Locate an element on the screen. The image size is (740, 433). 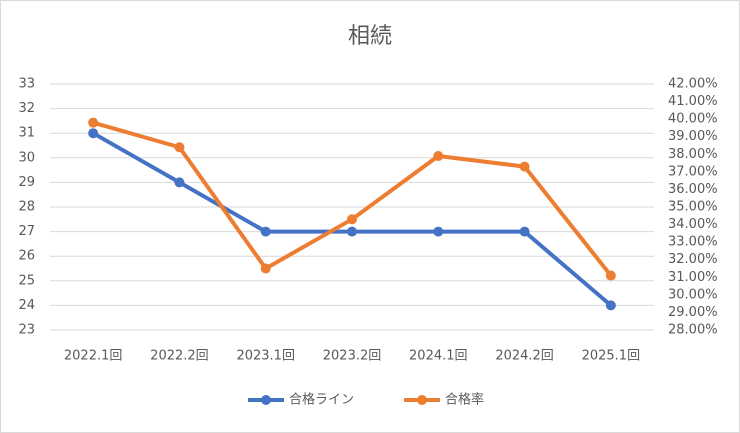
y-tick-label: 30 is located at coordinates (26, 157).